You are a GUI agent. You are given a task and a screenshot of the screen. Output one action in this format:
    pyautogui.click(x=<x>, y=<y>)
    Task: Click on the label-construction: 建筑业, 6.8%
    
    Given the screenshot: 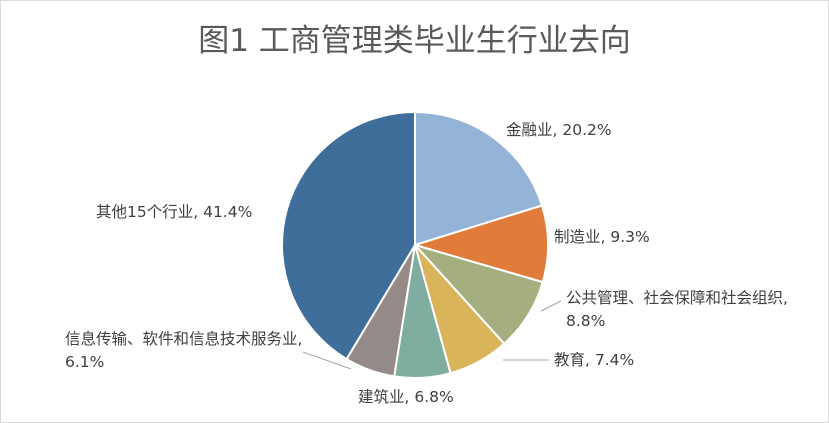 What is the action you would take?
    pyautogui.click(x=406, y=397)
    